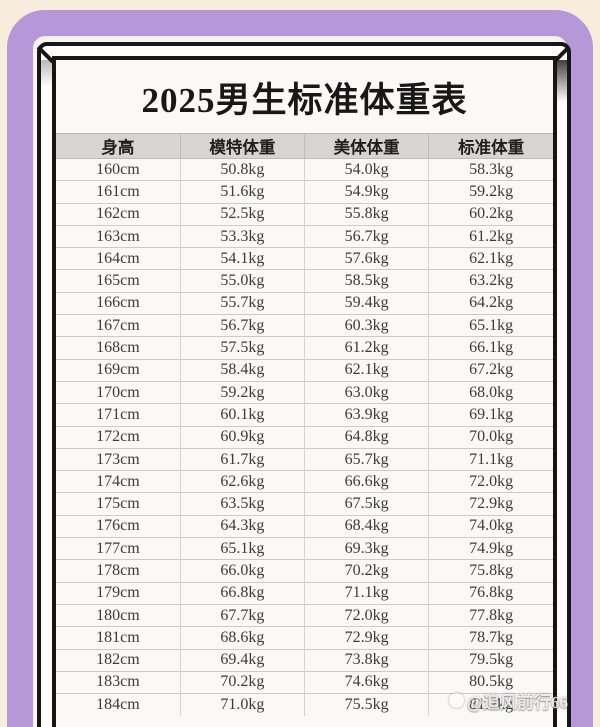 The height and width of the screenshot is (727, 600). I want to click on table-row: 164cm 54.1kg 57.6kg 62.1kg, so click(304, 258).